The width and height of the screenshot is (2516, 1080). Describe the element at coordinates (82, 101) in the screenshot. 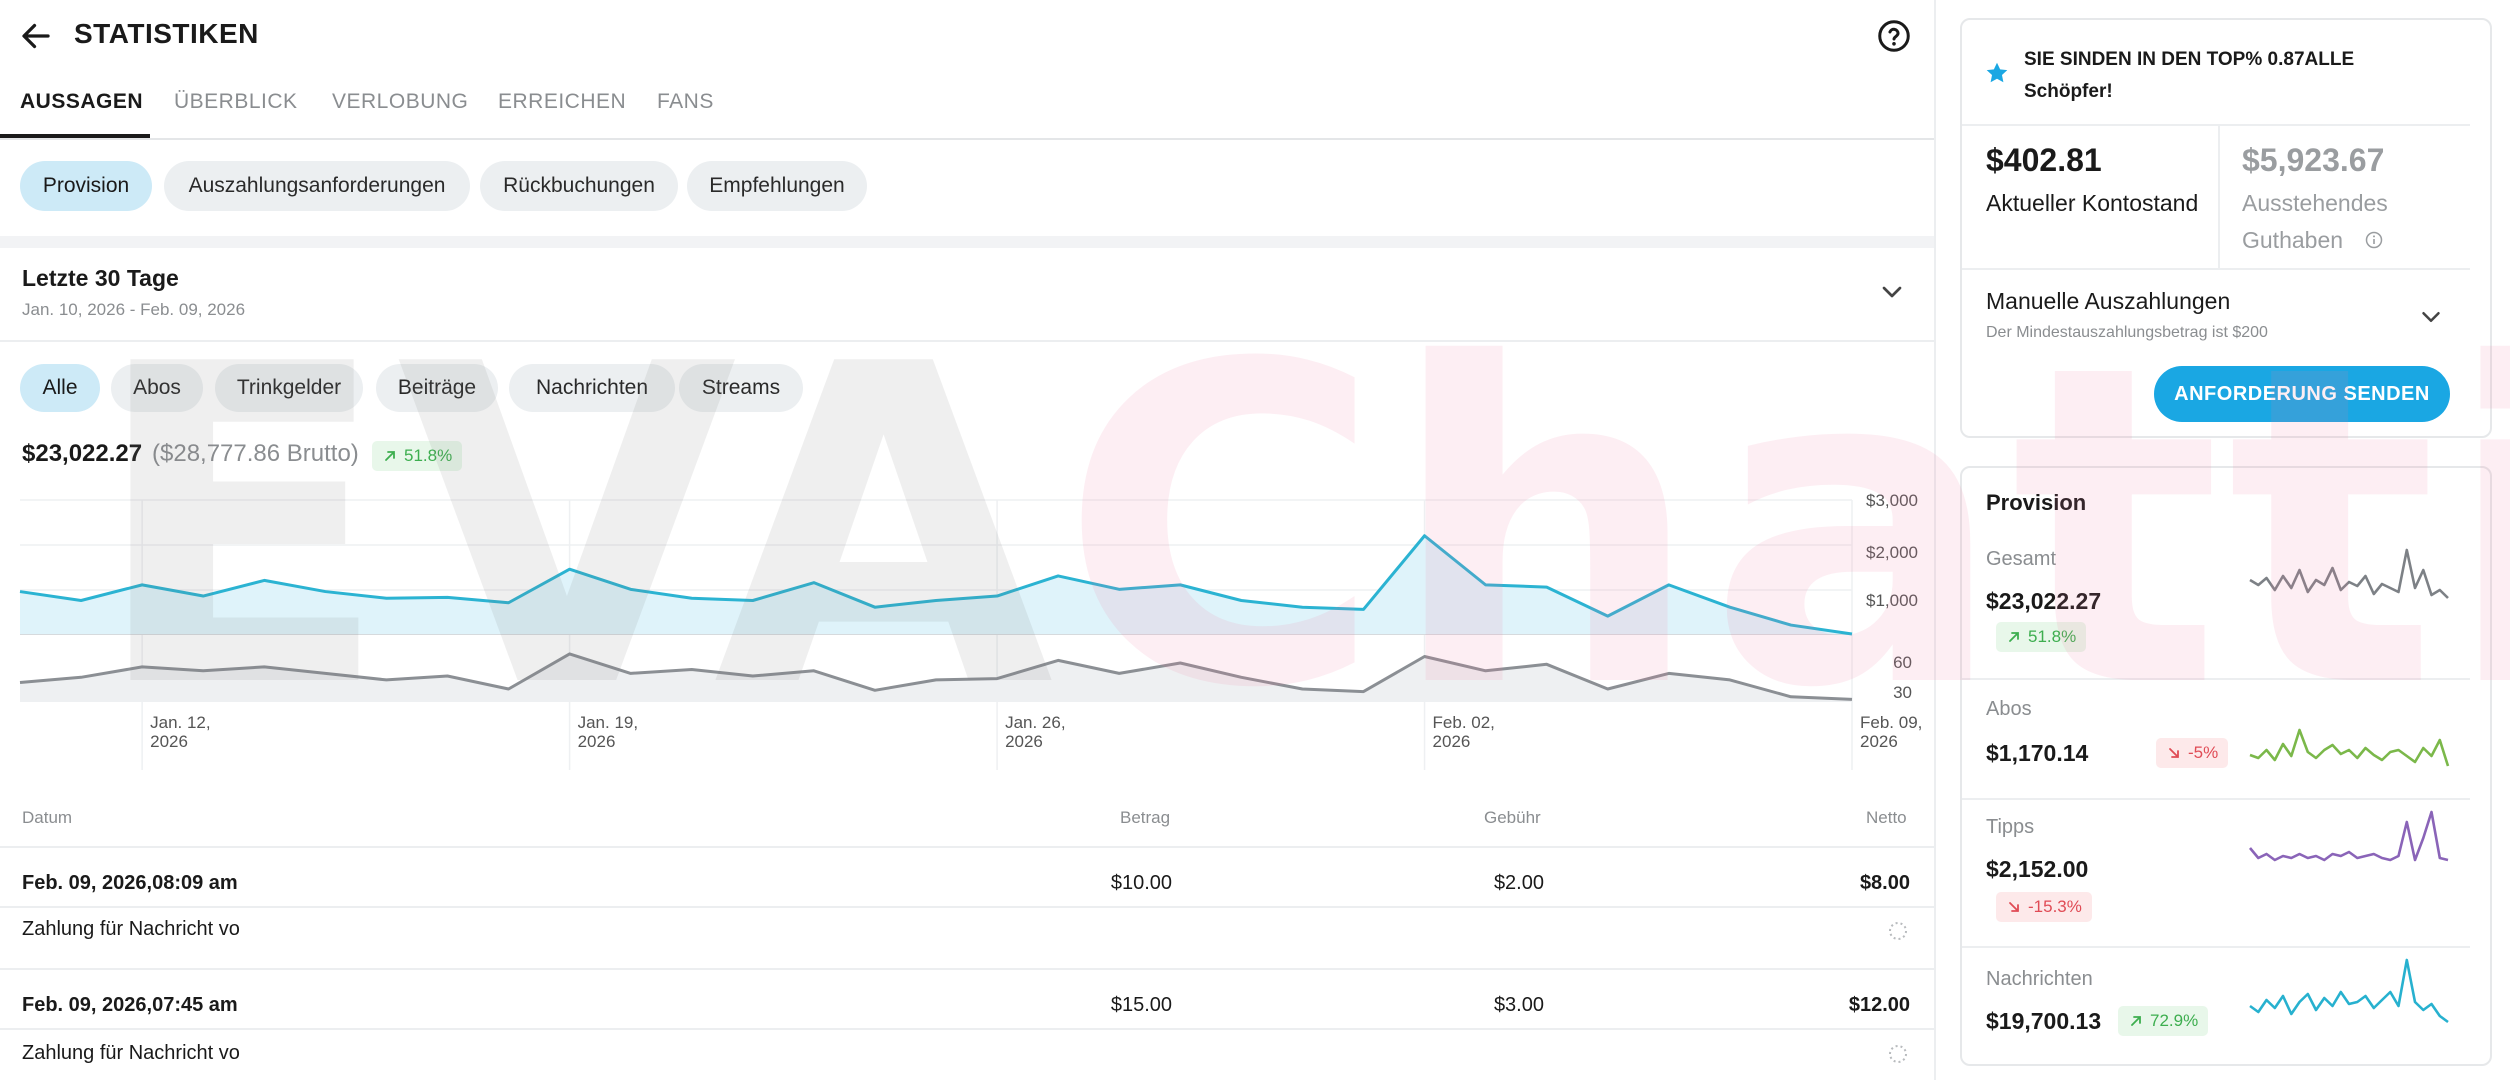

I see `tab-aussagen: AUSSAGEN` at that location.